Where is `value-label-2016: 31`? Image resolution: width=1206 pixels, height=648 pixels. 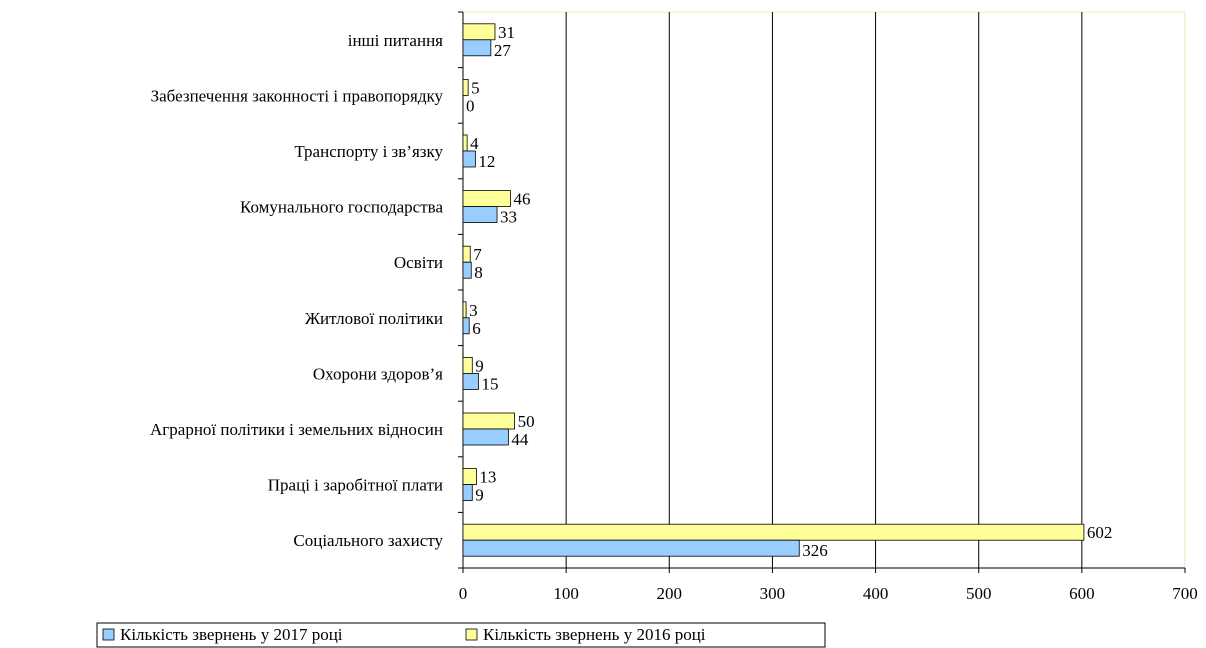
value-label-2016: 31 is located at coordinates (506, 32).